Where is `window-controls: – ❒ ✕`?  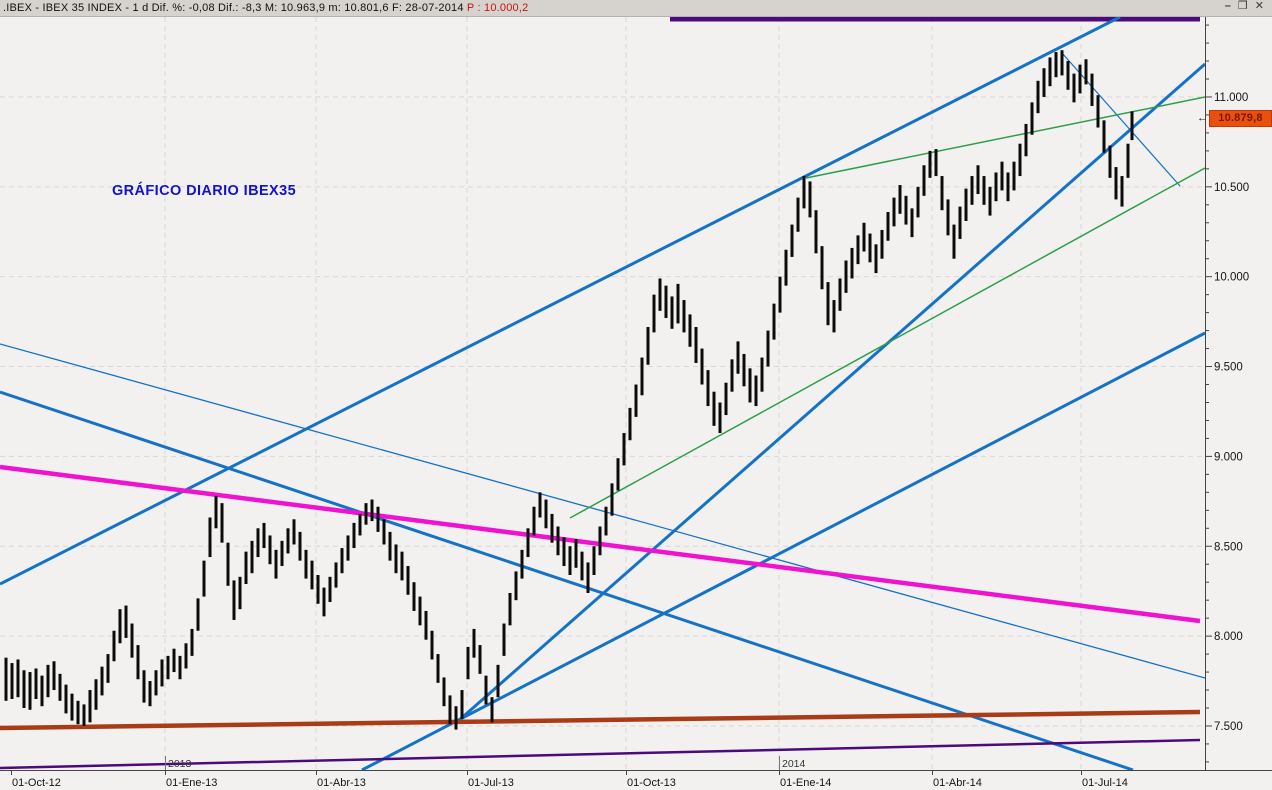 window-controls: – ❒ ✕ is located at coordinates (1244, 7).